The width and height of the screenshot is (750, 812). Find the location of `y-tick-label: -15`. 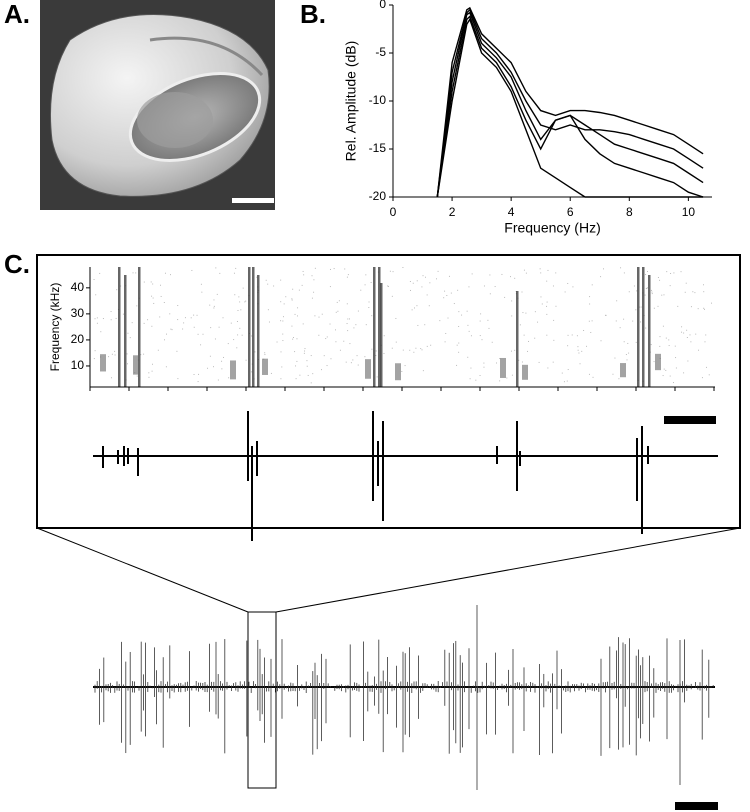

y-tick-label: -15 is located at coordinates (378, 148).